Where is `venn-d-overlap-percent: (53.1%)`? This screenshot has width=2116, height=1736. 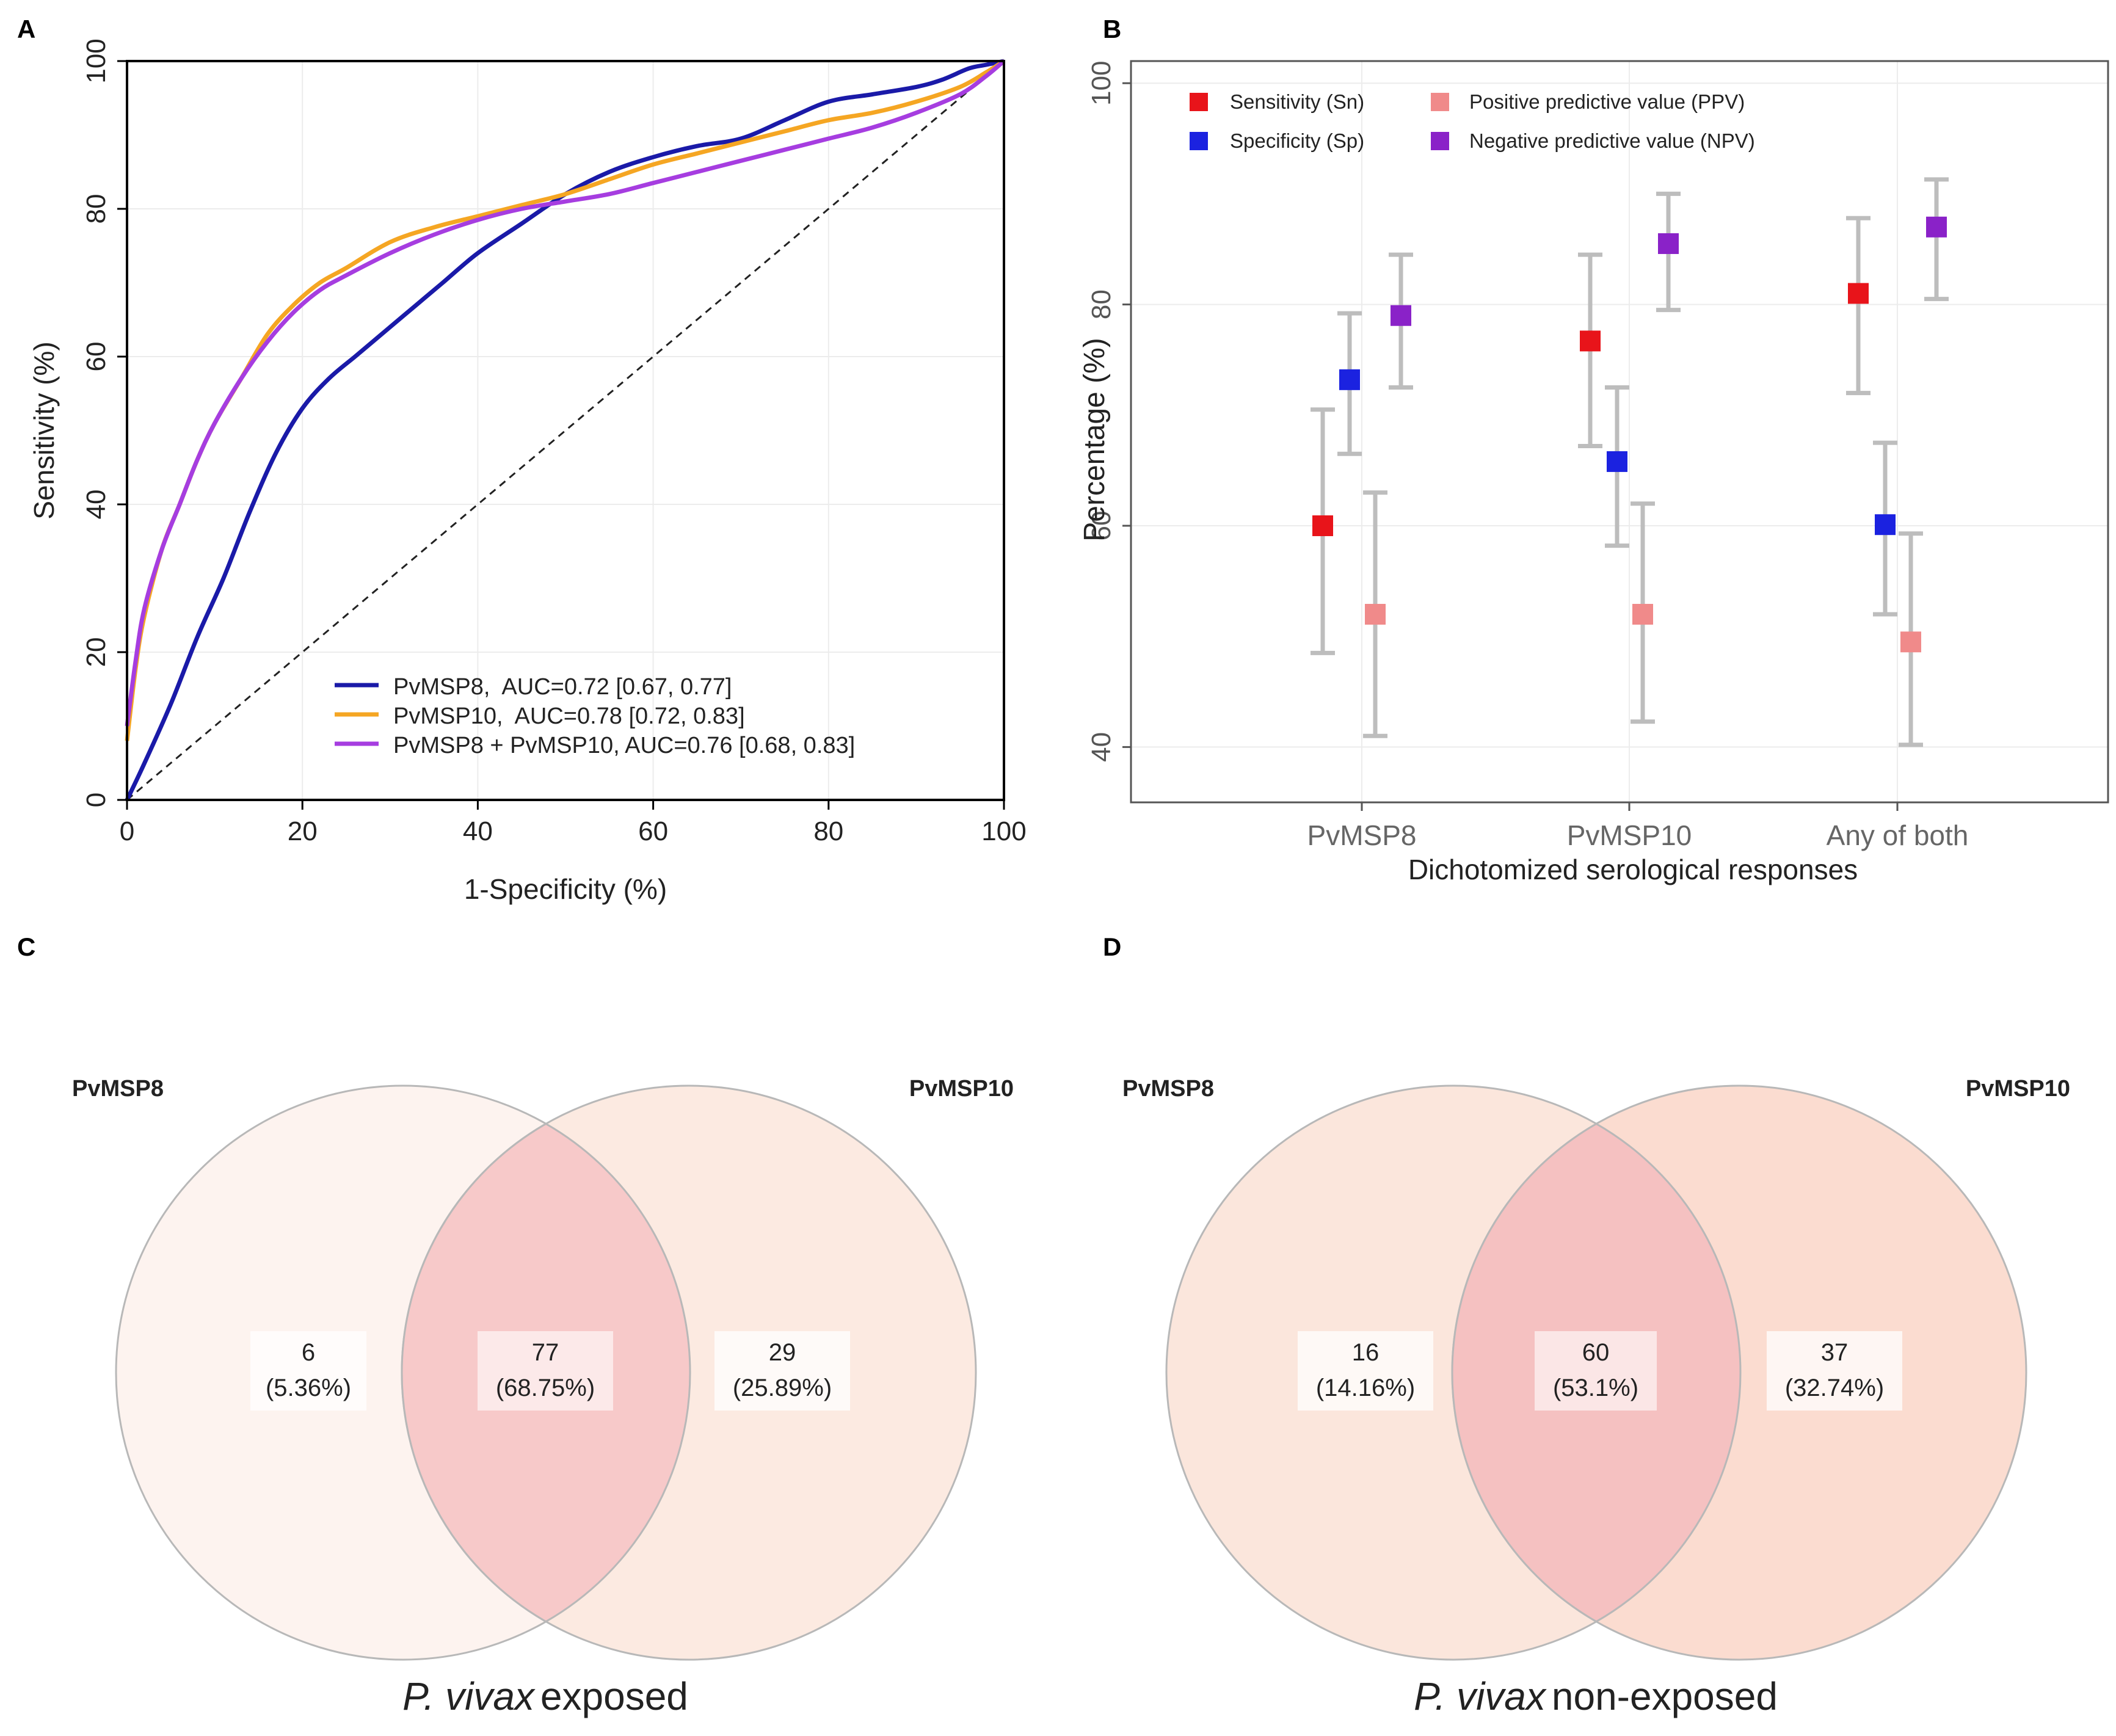
venn-d-overlap-percent: (53.1%) is located at coordinates (1595, 1388).